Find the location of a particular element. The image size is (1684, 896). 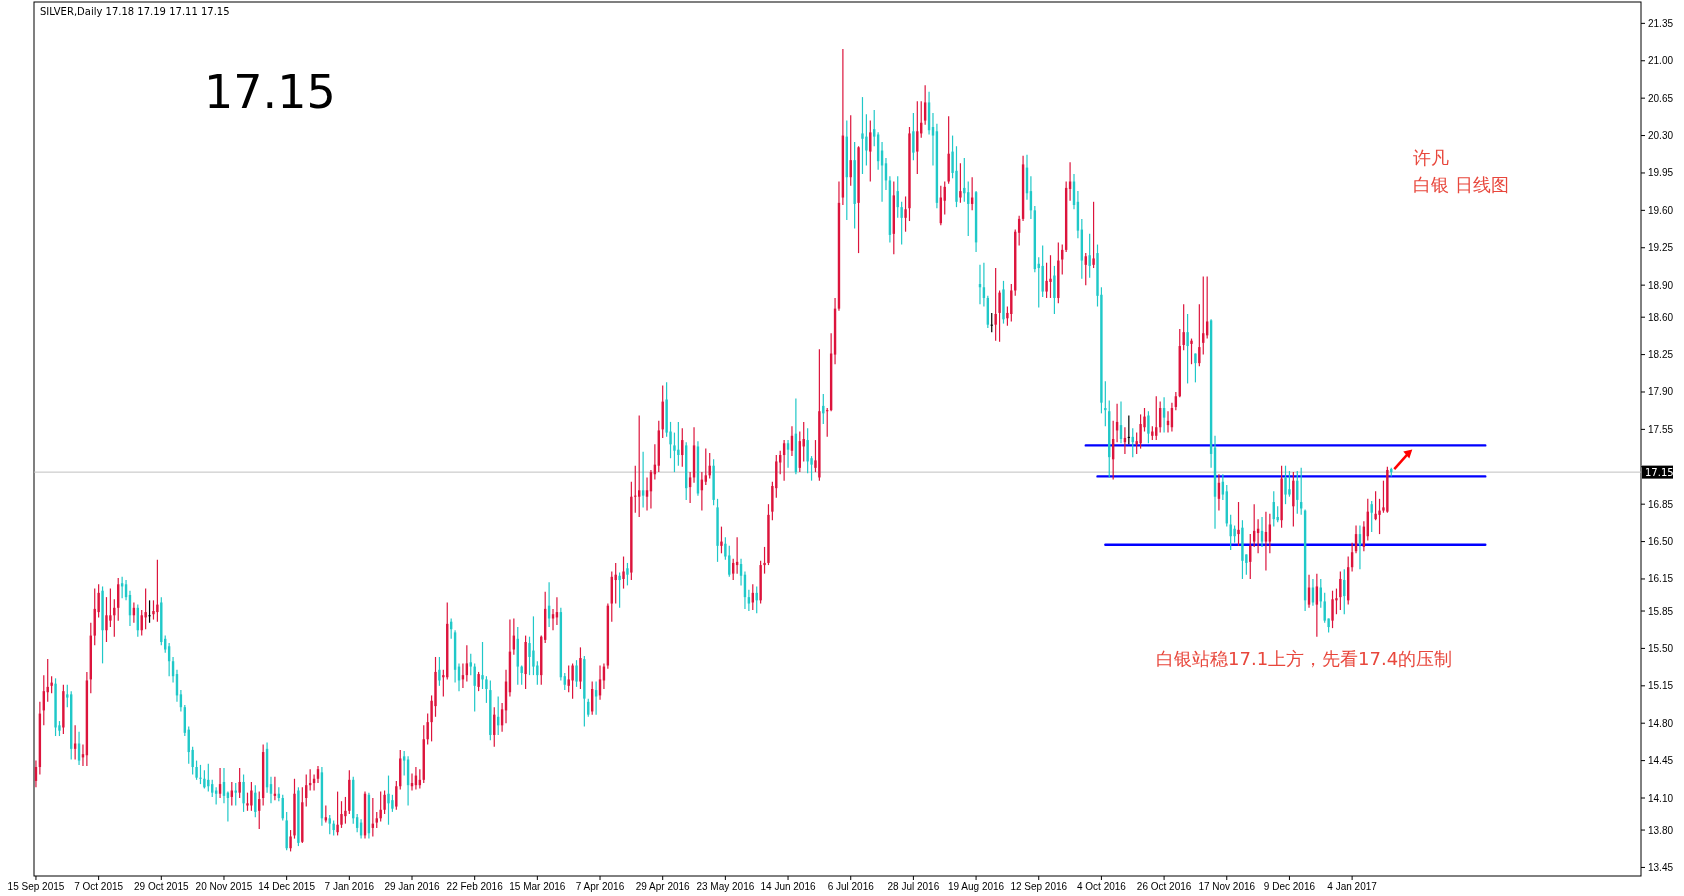

y-tick-label: 14.10 is located at coordinates (1661, 798).